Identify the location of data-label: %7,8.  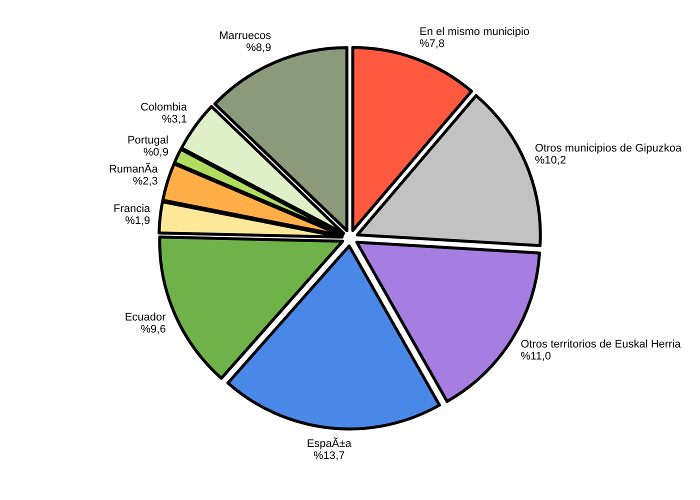
(432, 44).